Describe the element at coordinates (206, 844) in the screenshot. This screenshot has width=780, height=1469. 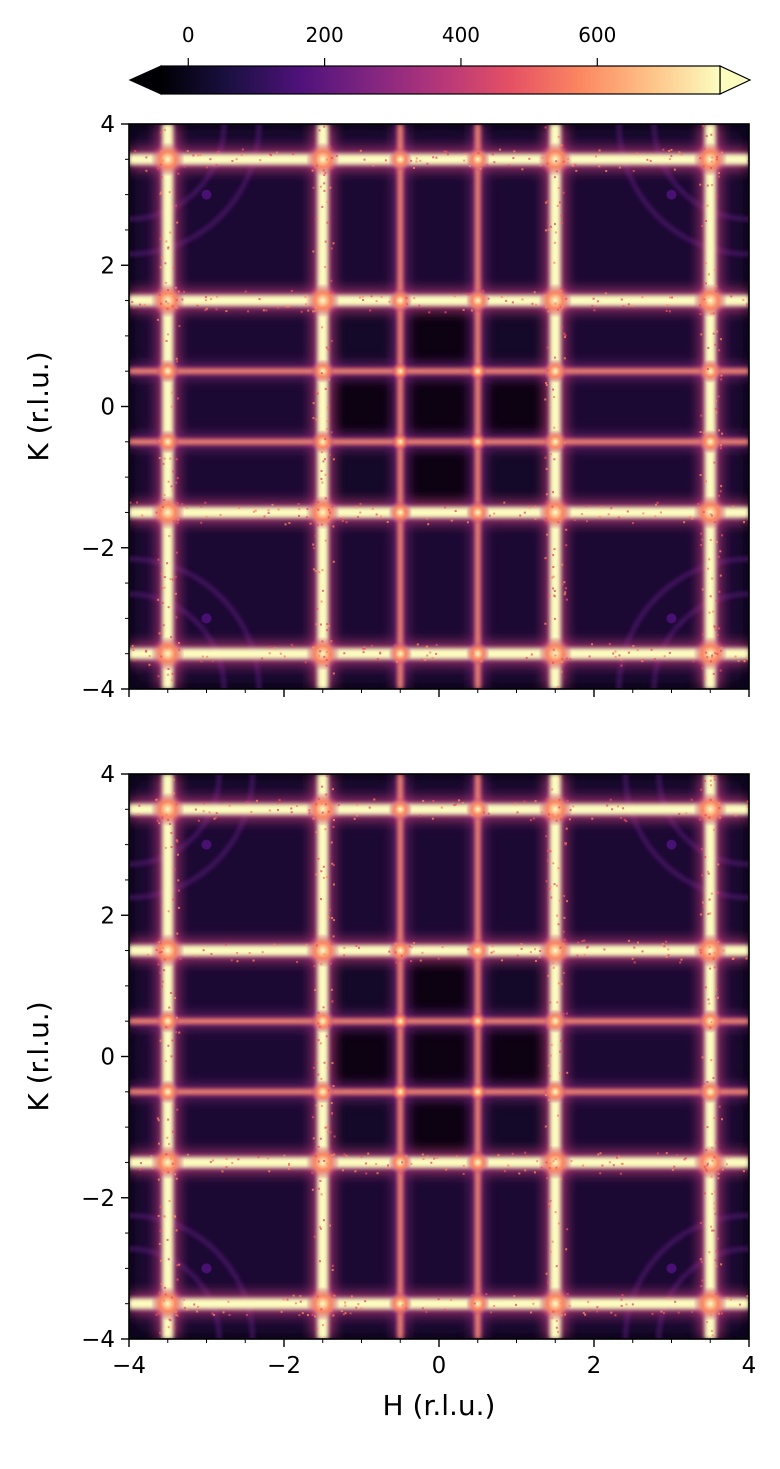
I see `satellite-spot` at that location.